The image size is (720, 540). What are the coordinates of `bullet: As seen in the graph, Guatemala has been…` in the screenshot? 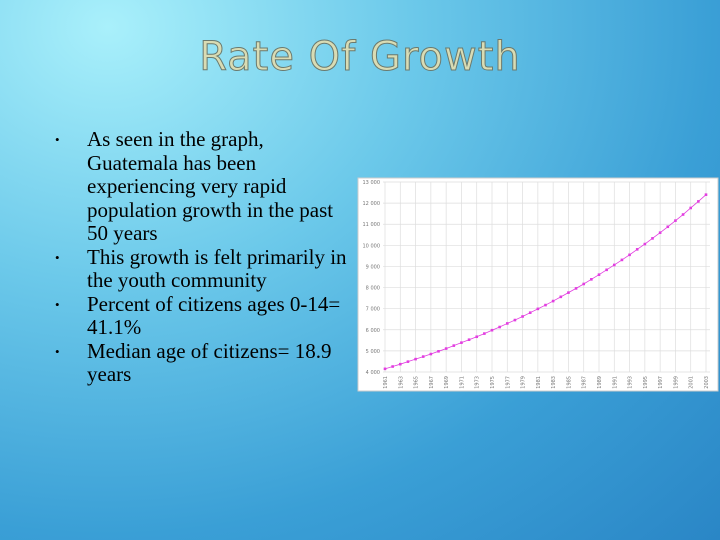 It's located at (202, 186).